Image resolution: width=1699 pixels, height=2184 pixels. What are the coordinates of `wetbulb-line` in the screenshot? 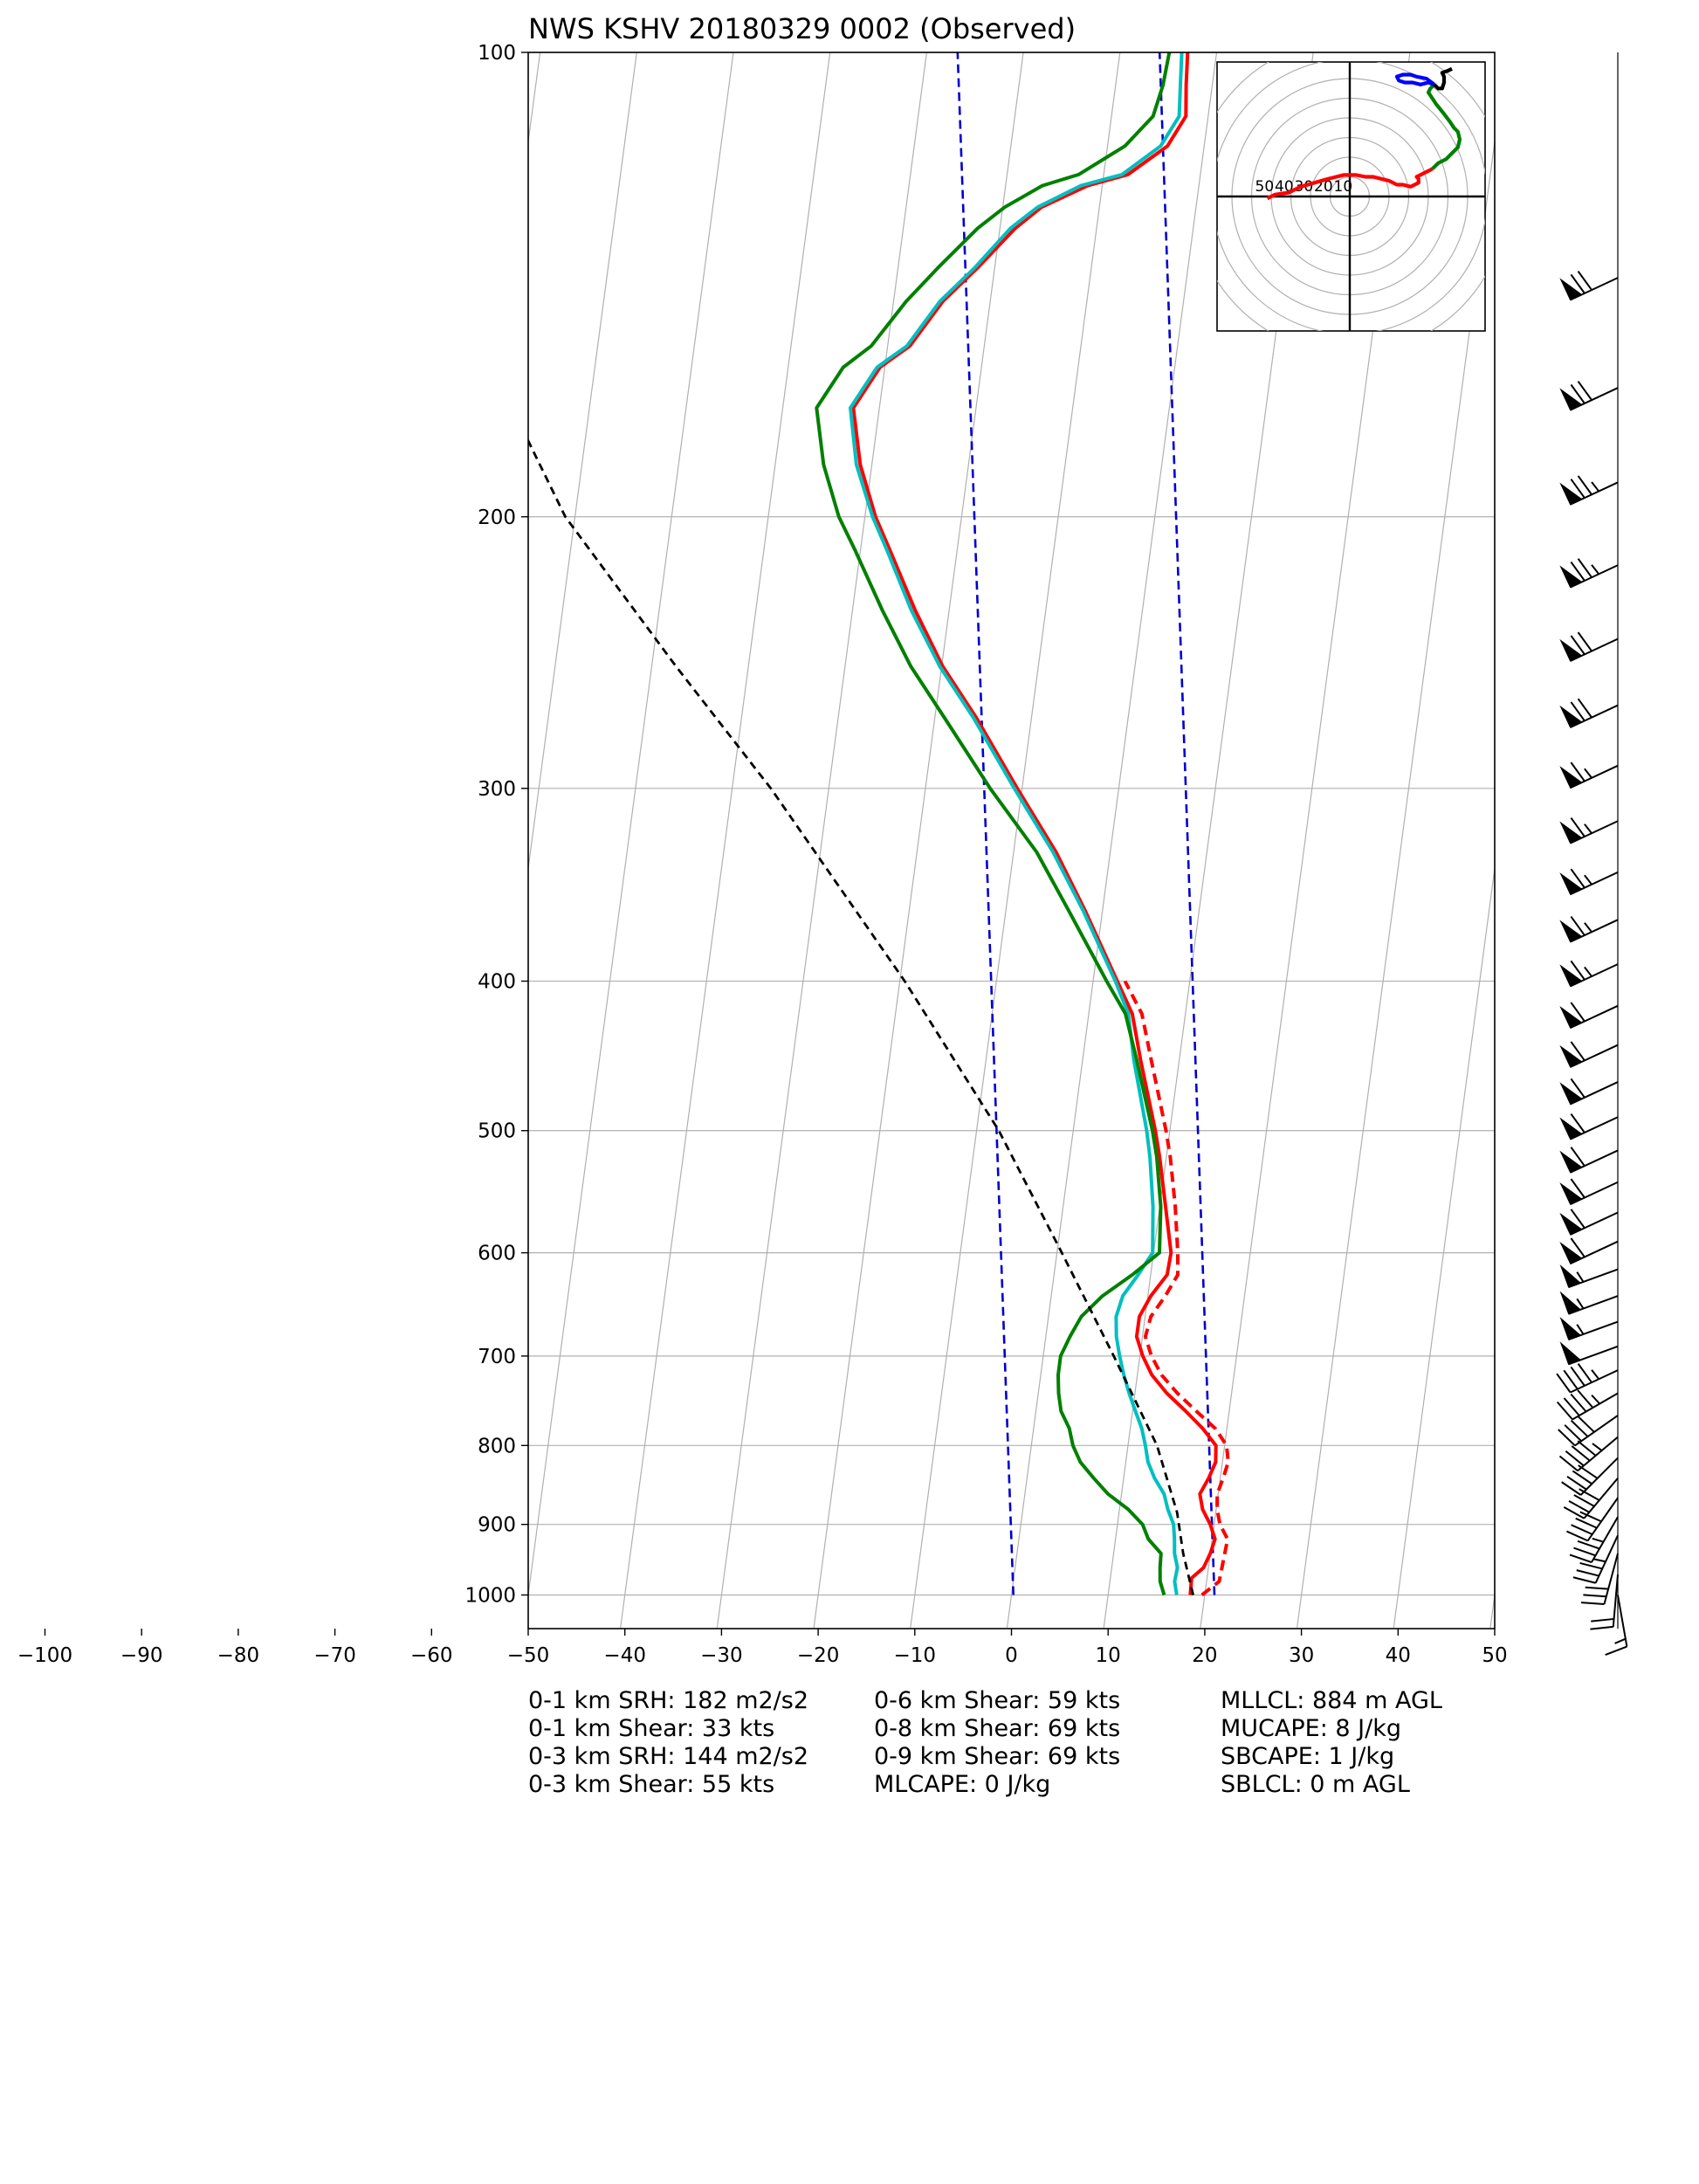 It's located at (1016, 823).